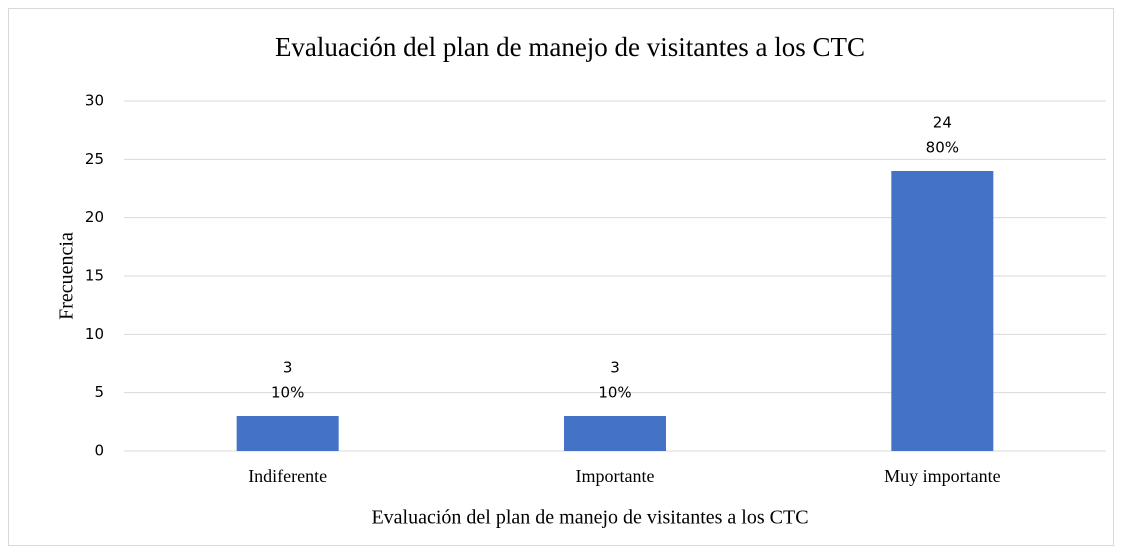 The width and height of the screenshot is (1122, 554). I want to click on y-tick-label: 5, so click(99, 392).